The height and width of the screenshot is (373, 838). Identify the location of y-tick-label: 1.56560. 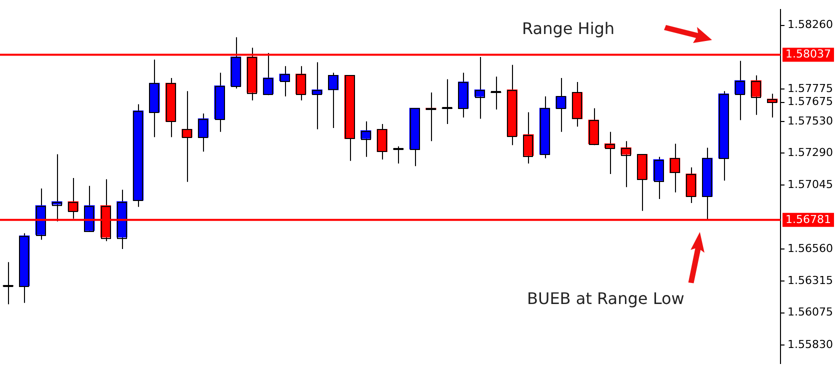
(811, 248).